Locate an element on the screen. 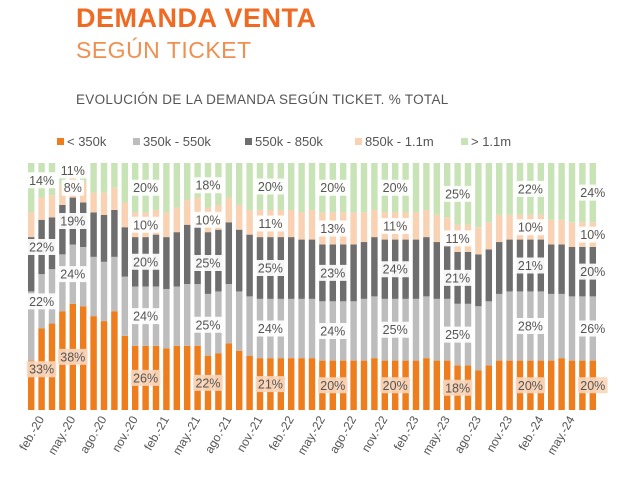 The height and width of the screenshot is (481, 620). data-label: 13% is located at coordinates (333, 228).